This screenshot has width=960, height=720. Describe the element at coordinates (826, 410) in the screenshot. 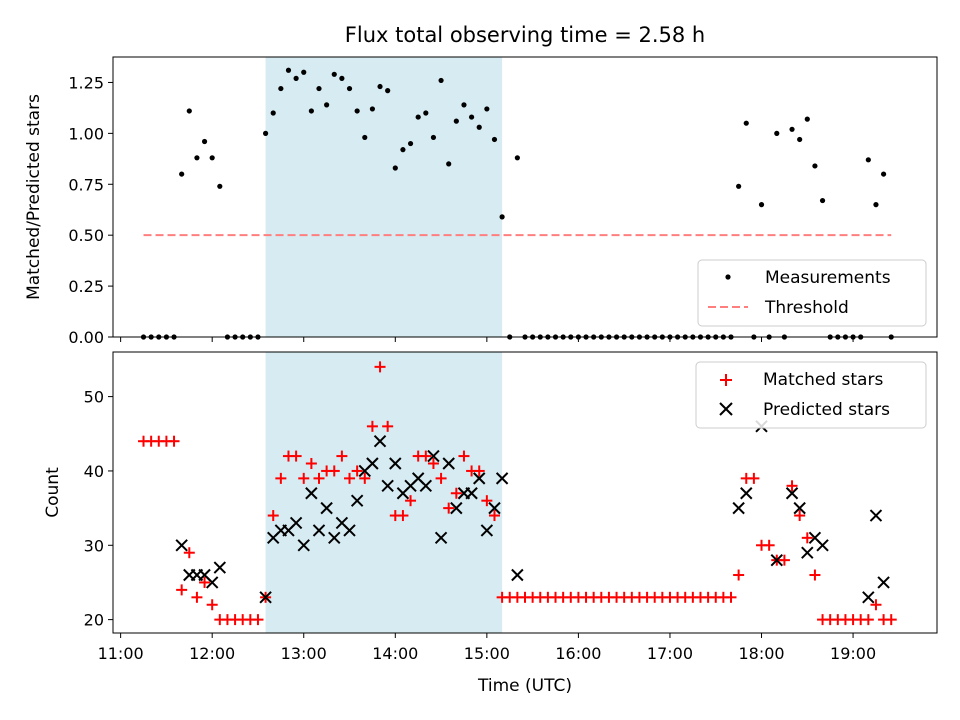

I see `legend-predicted-label: Predicted stars` at that location.